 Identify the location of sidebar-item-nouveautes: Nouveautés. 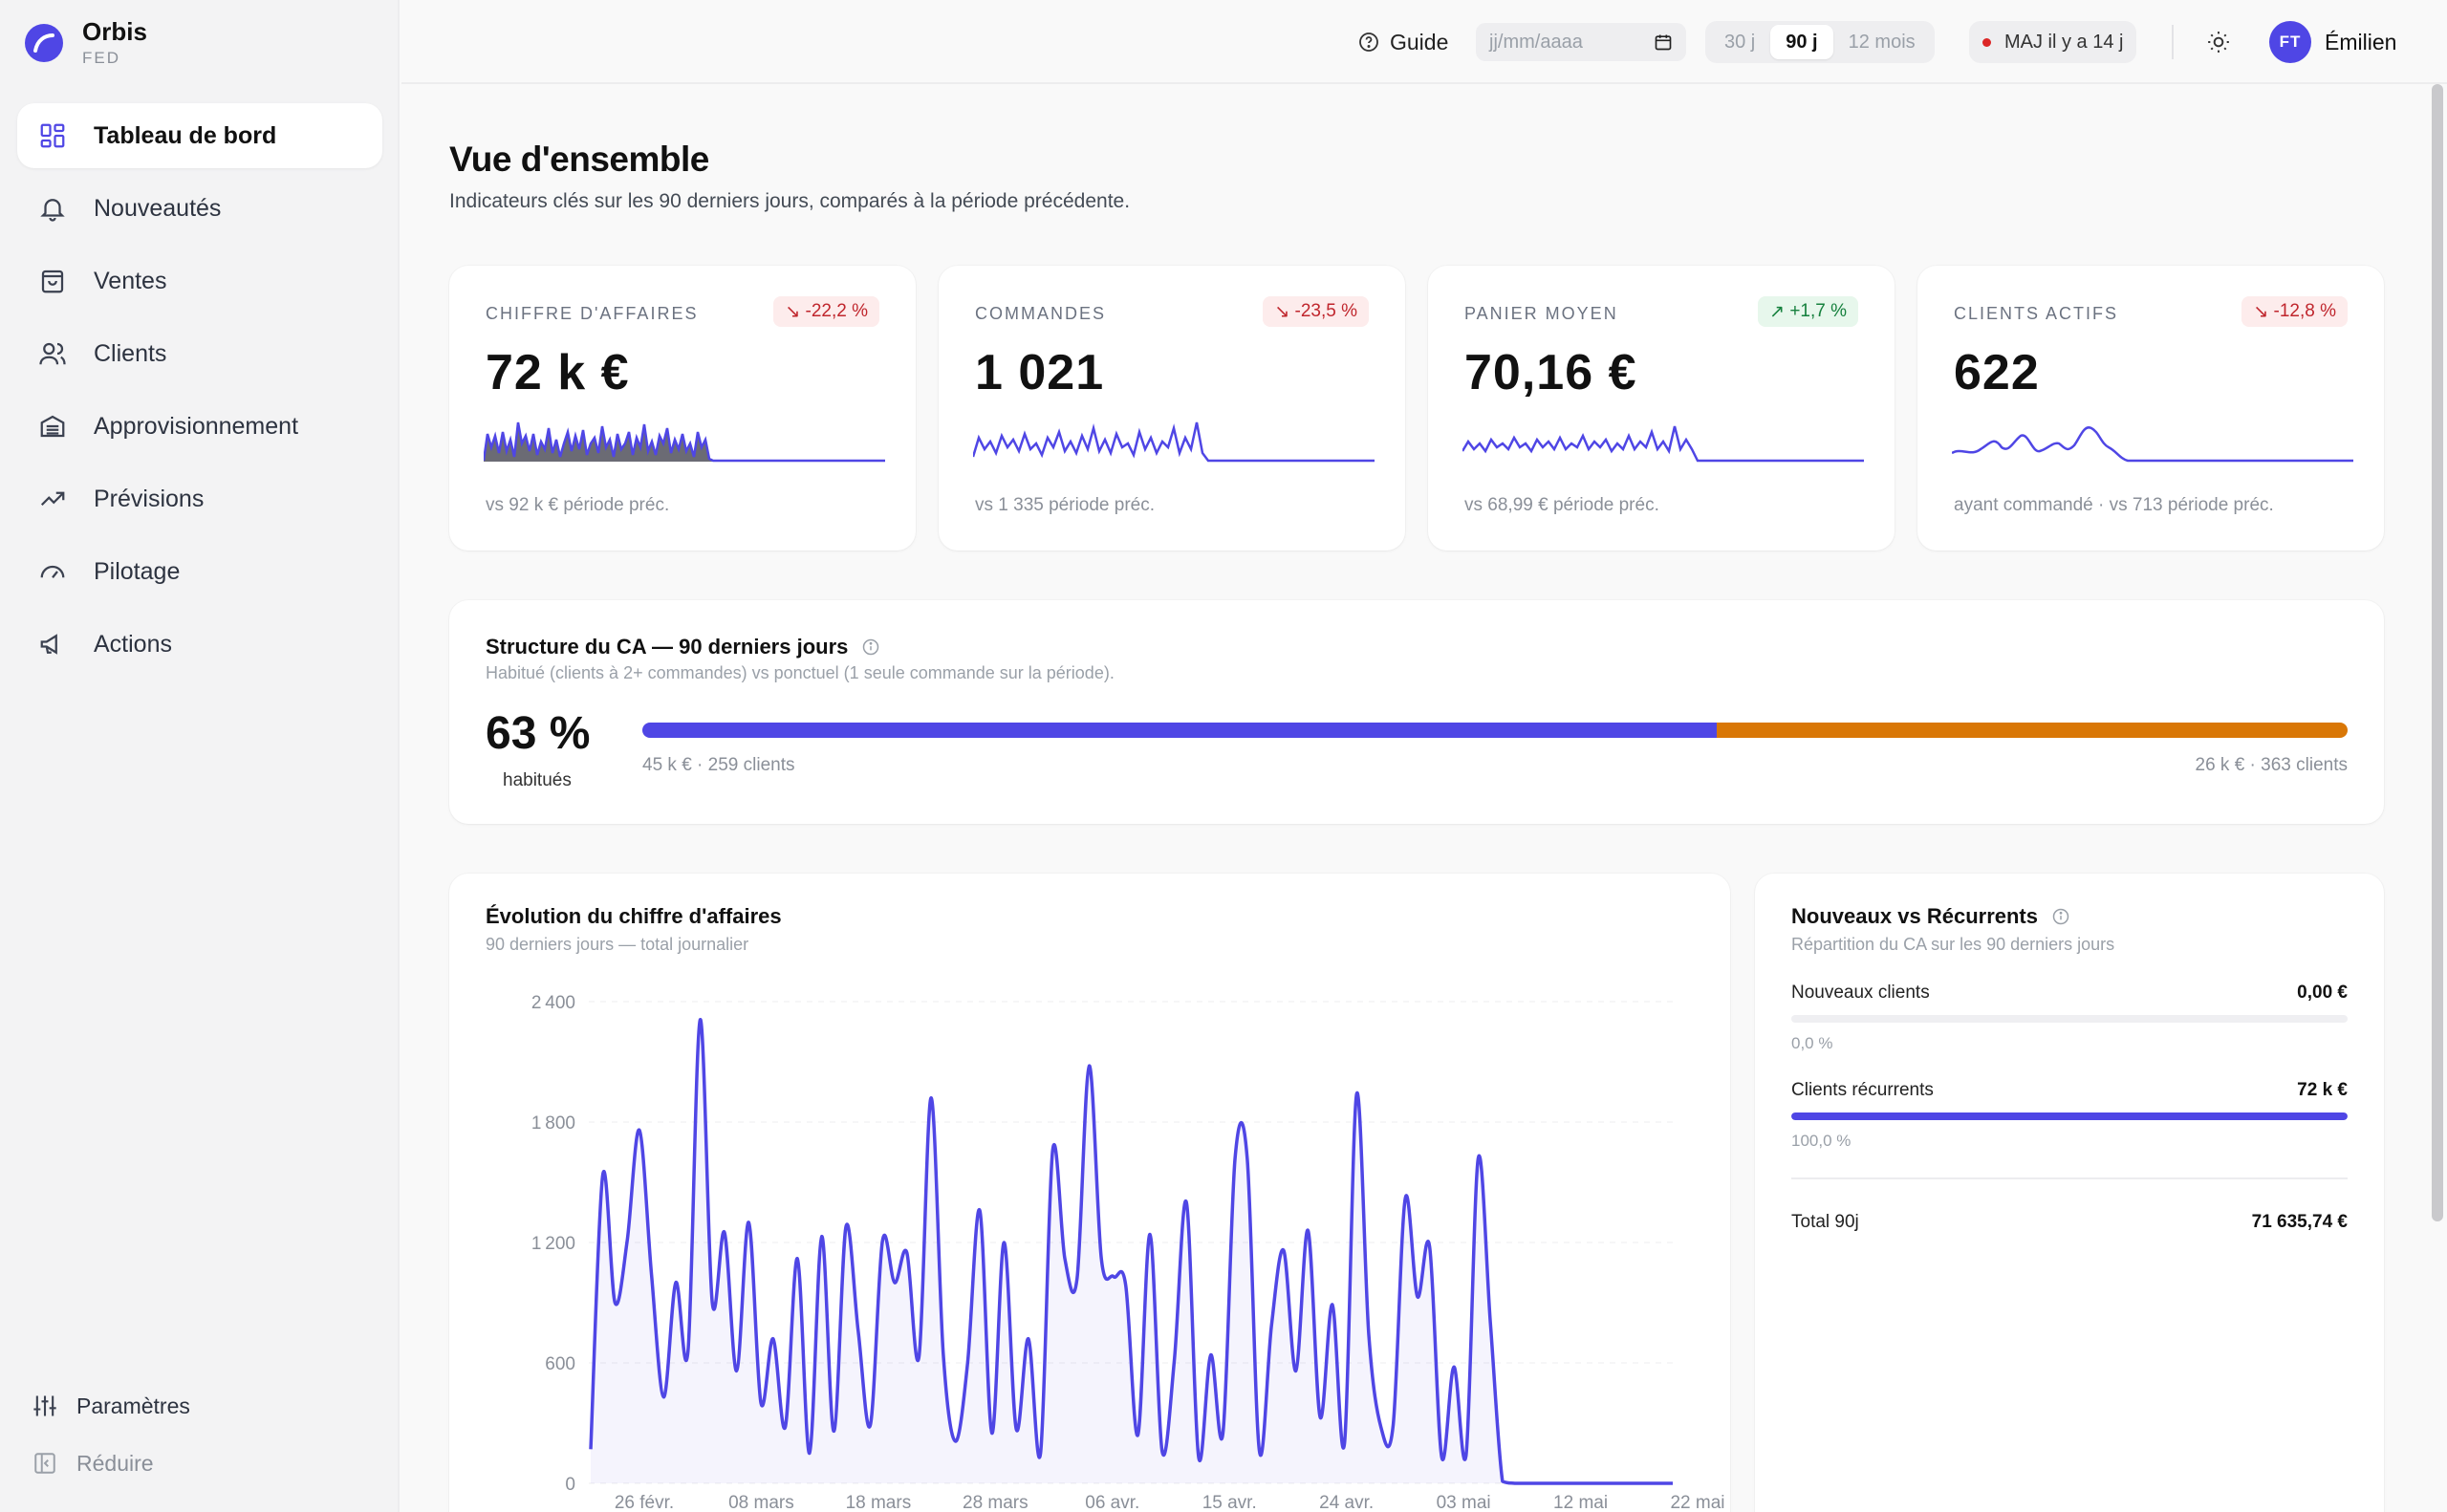
(199, 208).